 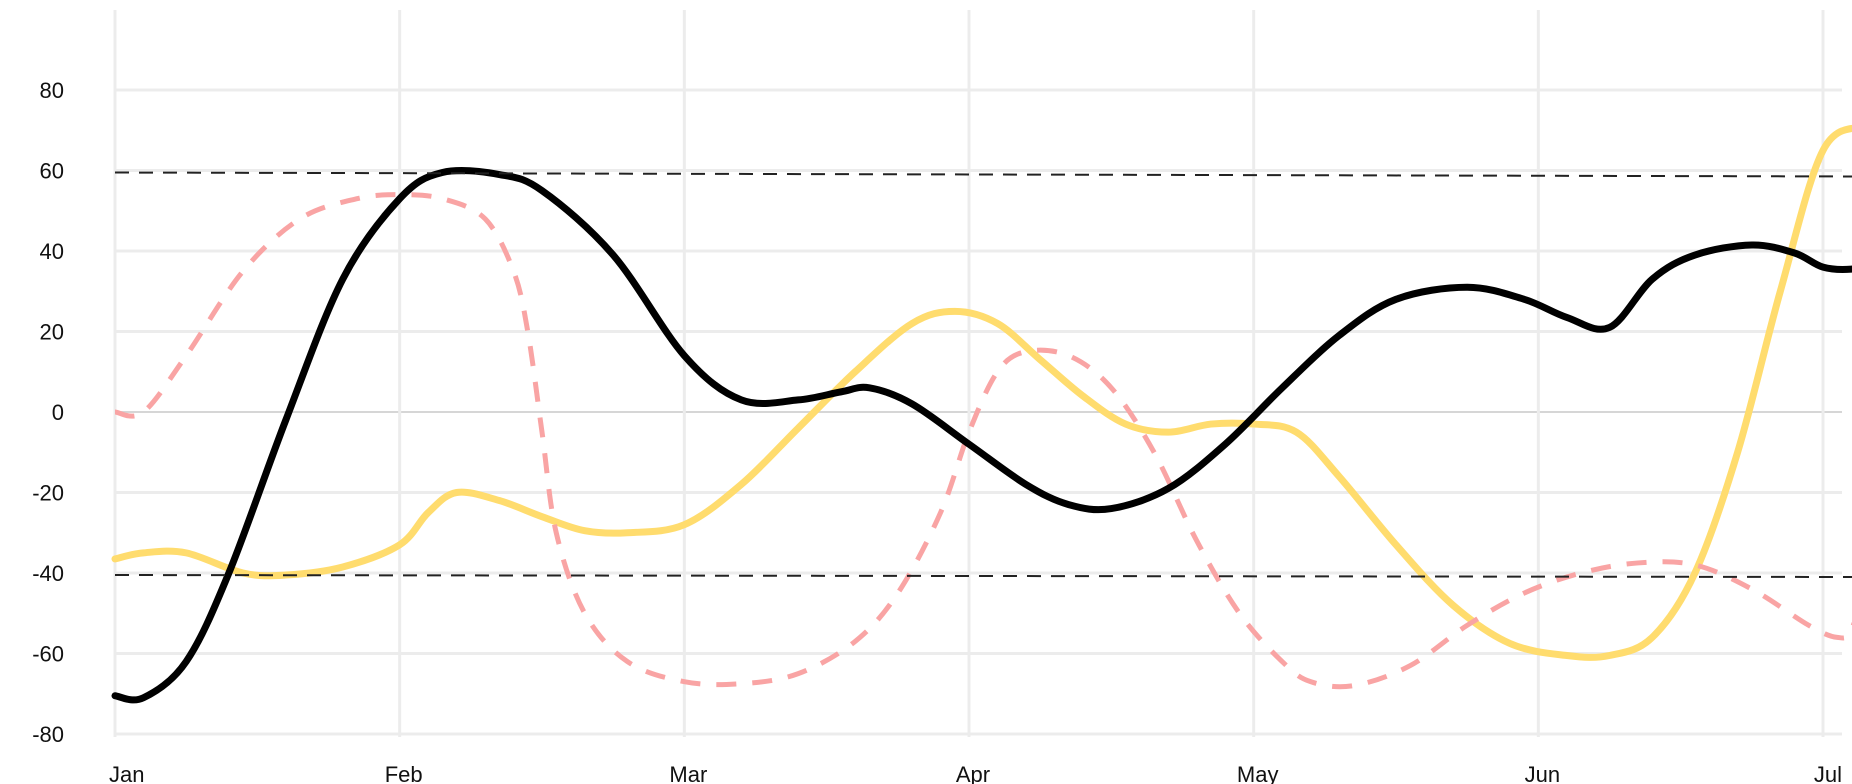 I want to click on x-tick-label: Mar, so click(x=688, y=773).